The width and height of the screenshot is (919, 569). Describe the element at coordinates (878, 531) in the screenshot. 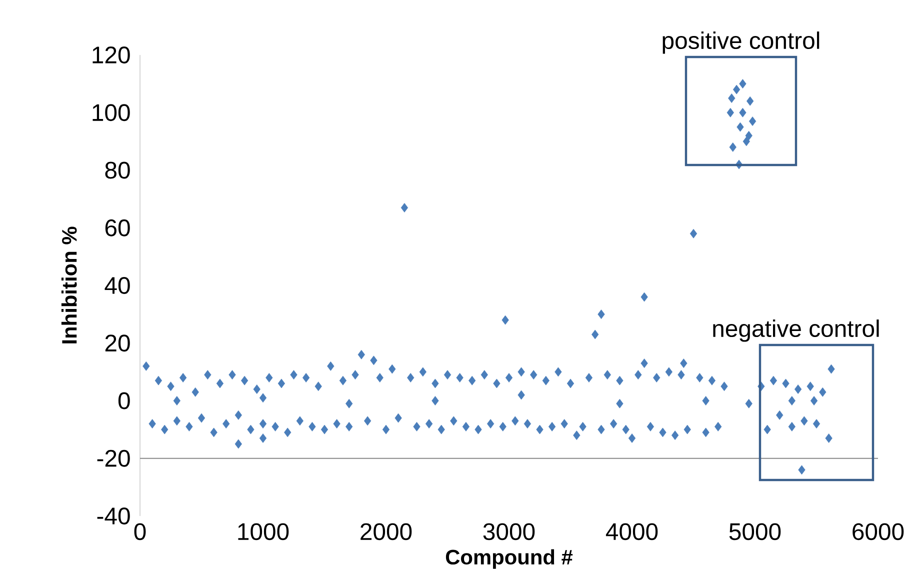

I see `x-tick-label: 6000` at that location.